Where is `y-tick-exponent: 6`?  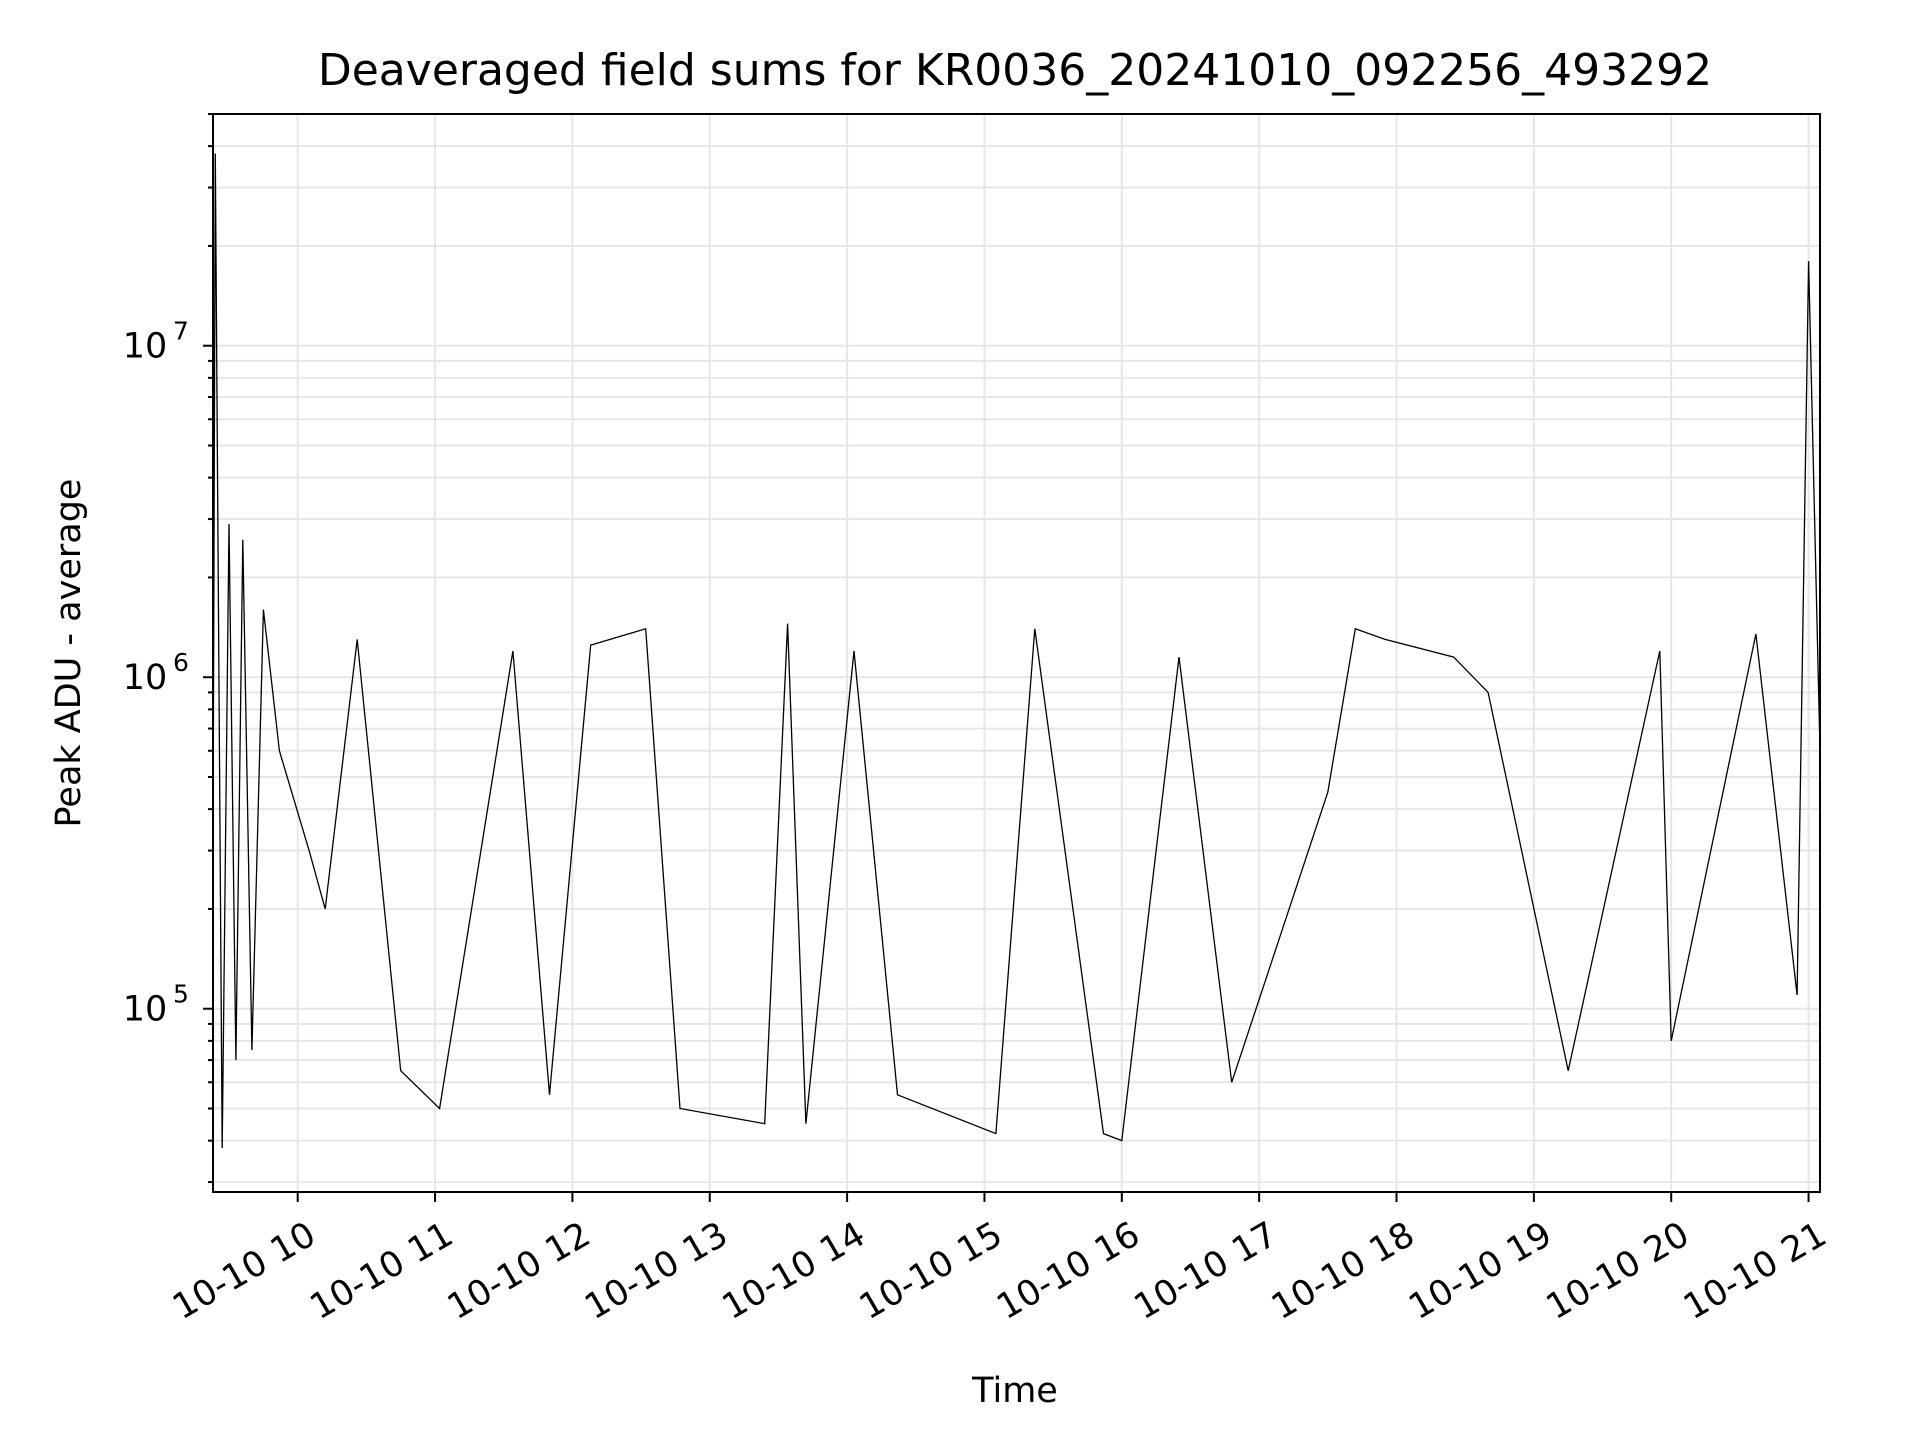
y-tick-exponent: 6 is located at coordinates (181, 662).